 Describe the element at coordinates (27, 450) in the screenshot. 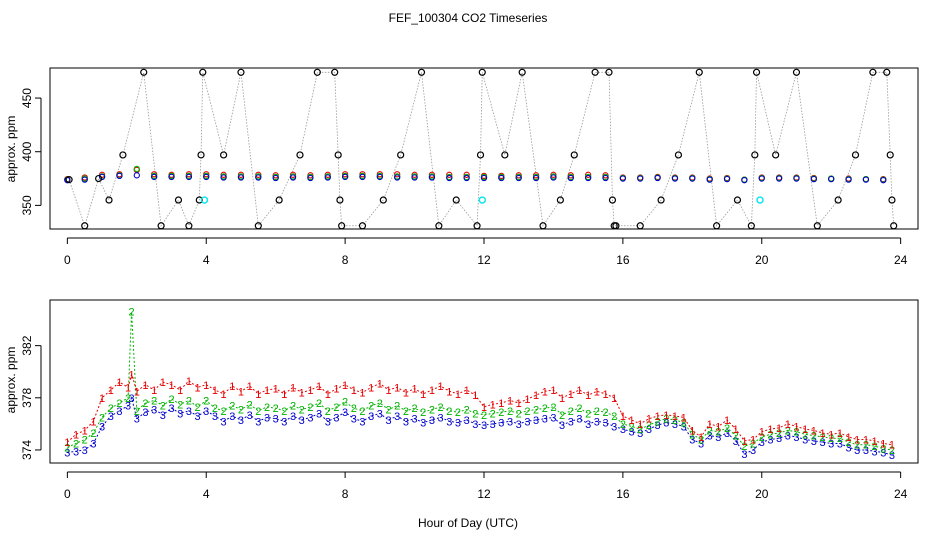

I see `bottom-y-tick-label: 374` at that location.